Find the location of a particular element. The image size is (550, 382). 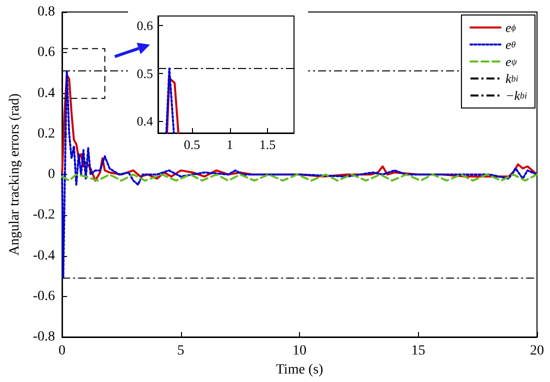

y-tick-label: 0.5 is located at coordinates (144, 73).